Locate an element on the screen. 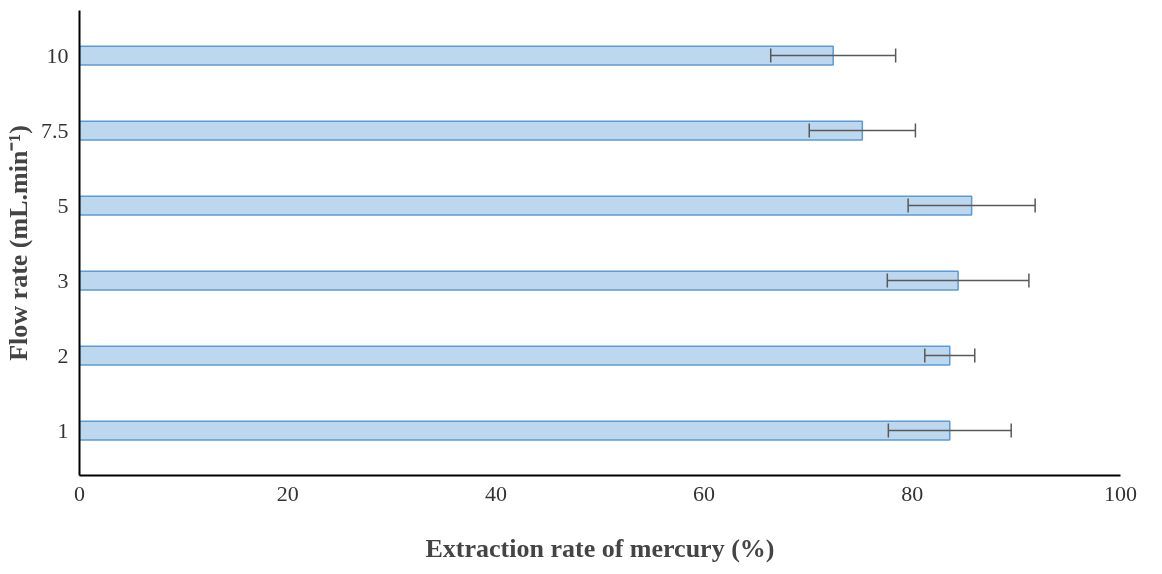 The image size is (1162, 574). y-axis-title: Flow rate (mL.min⁻¹) is located at coordinates (18, 243).